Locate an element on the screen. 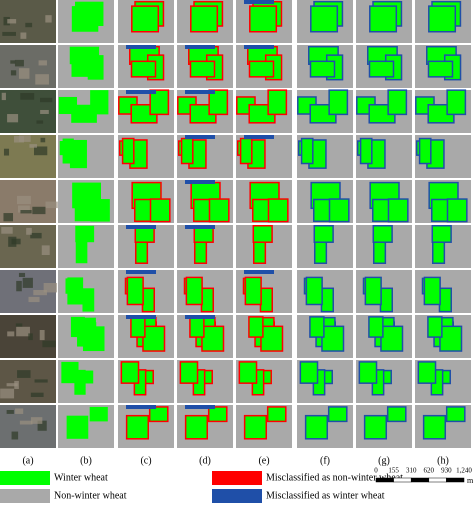 The width and height of the screenshot is (474, 506). column-label: (f) is located at coordinates (325, 460).